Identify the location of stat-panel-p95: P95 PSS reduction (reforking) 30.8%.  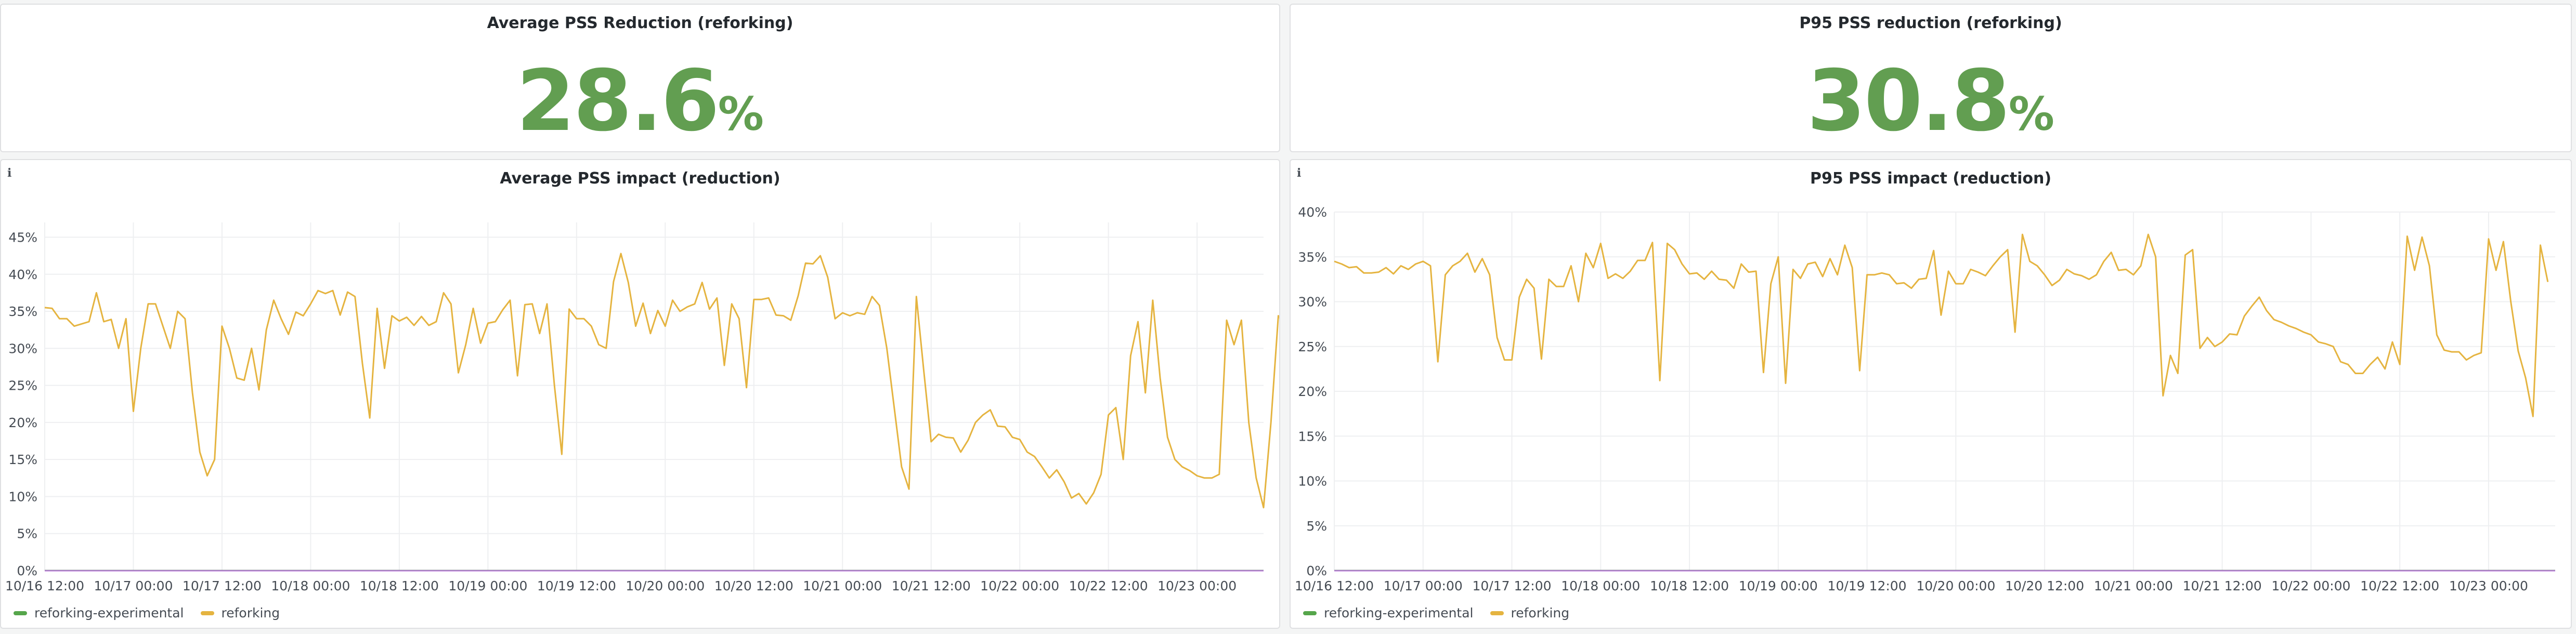
(1931, 78).